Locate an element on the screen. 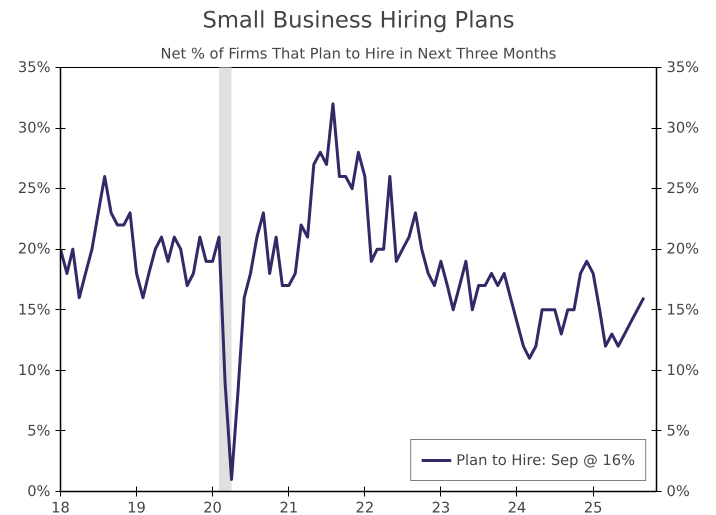 The image size is (716, 515). y2-tick-label: 25% is located at coordinates (683, 189).